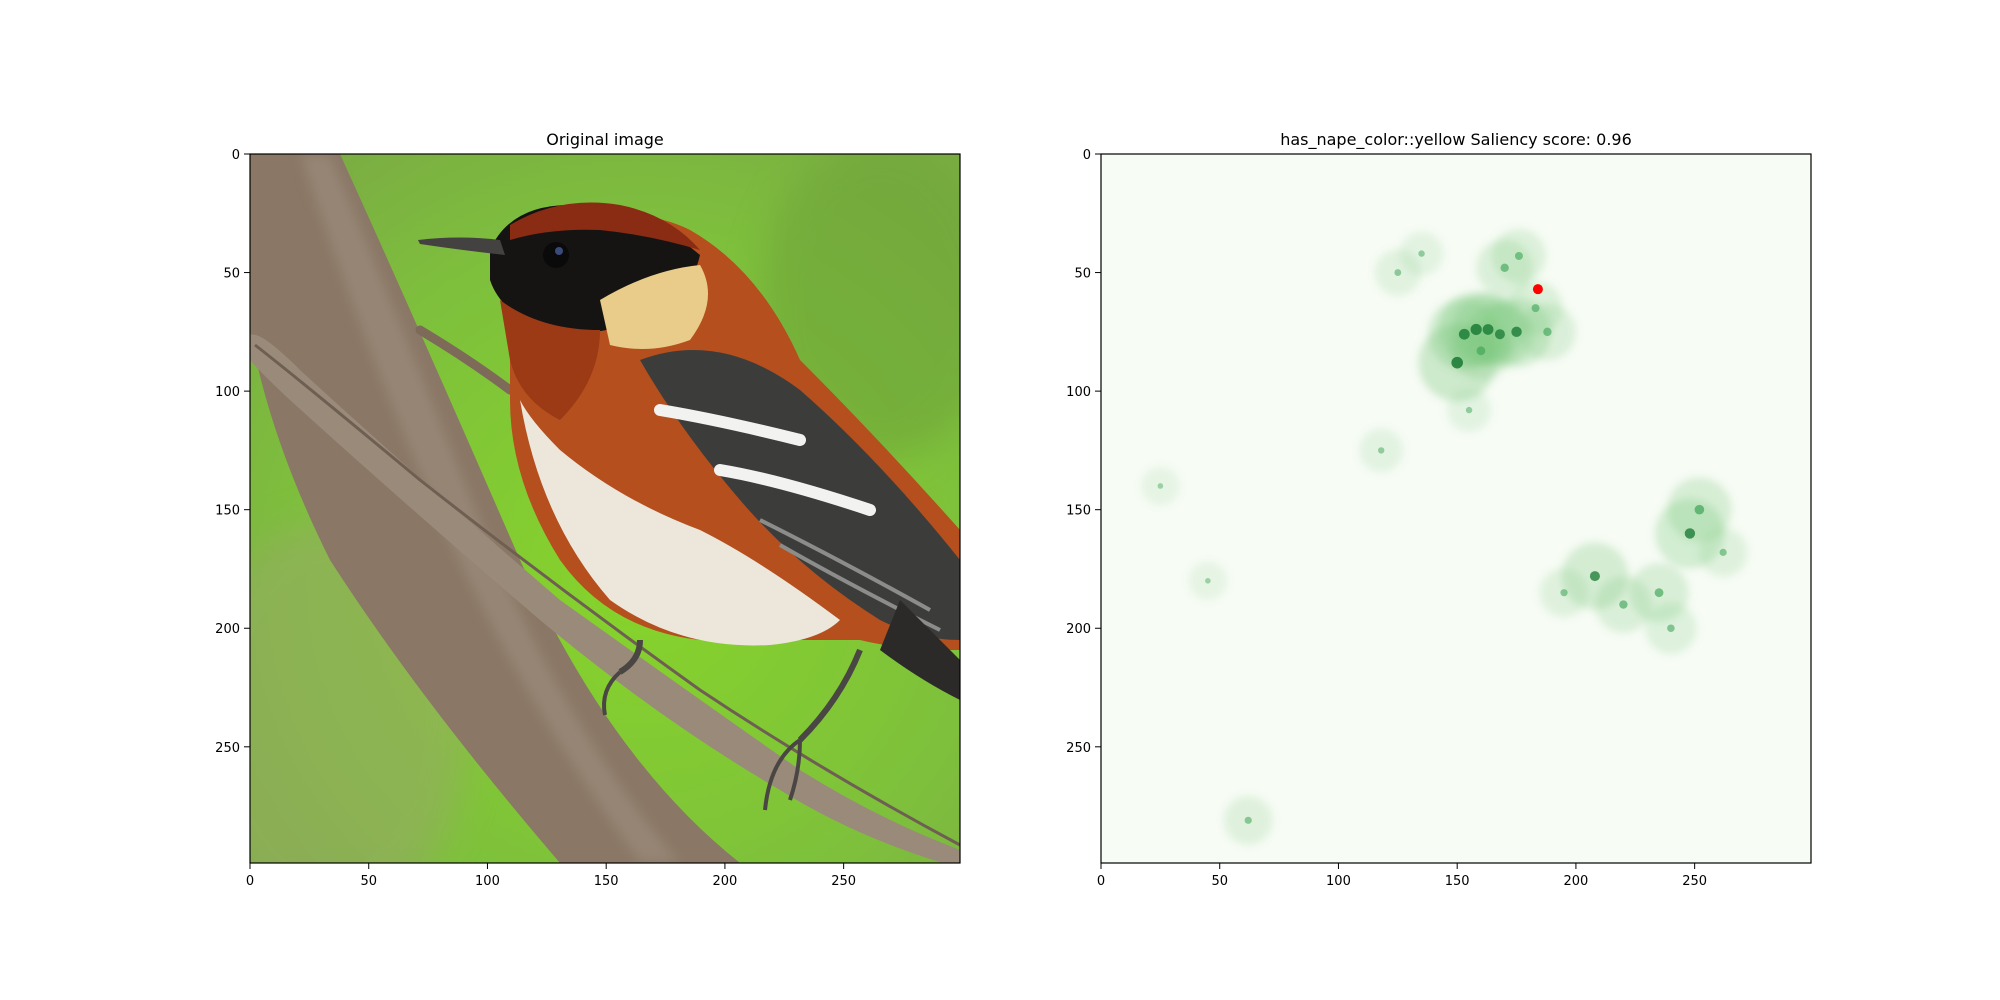  Describe the element at coordinates (487, 881) in the screenshot. I see `original-image-xtick-label: 100` at that location.